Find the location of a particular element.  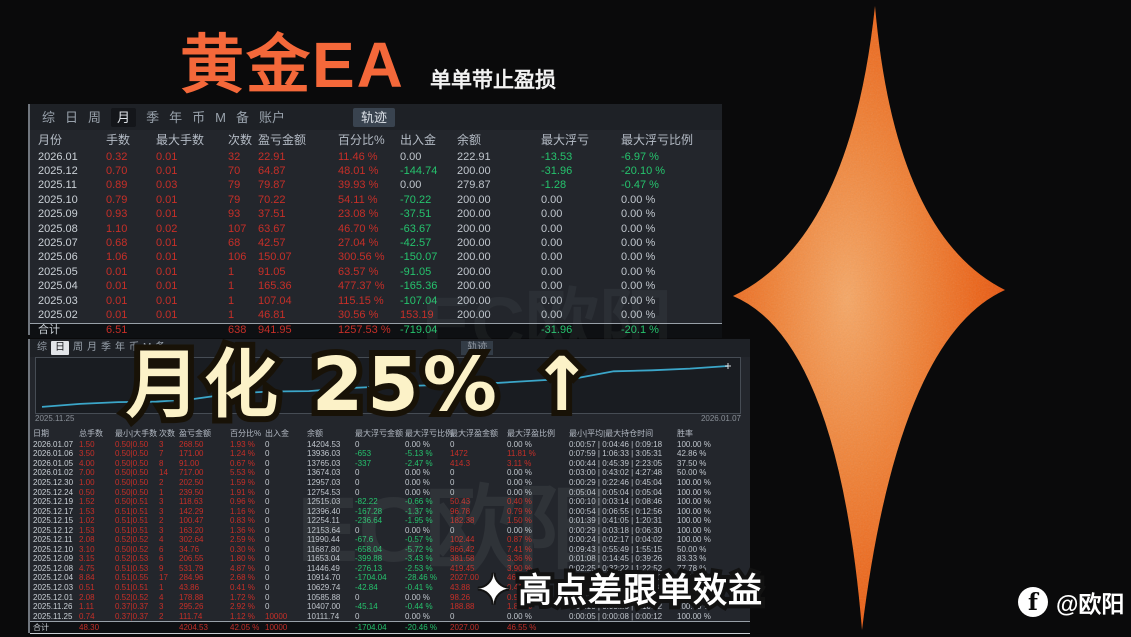

cell: -45.14 is located at coordinates (366, 607).